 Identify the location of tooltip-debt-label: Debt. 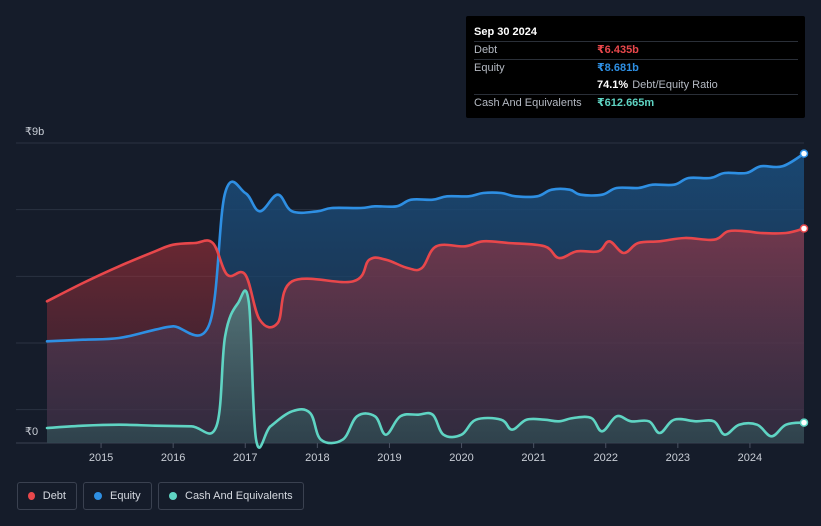
(486, 50).